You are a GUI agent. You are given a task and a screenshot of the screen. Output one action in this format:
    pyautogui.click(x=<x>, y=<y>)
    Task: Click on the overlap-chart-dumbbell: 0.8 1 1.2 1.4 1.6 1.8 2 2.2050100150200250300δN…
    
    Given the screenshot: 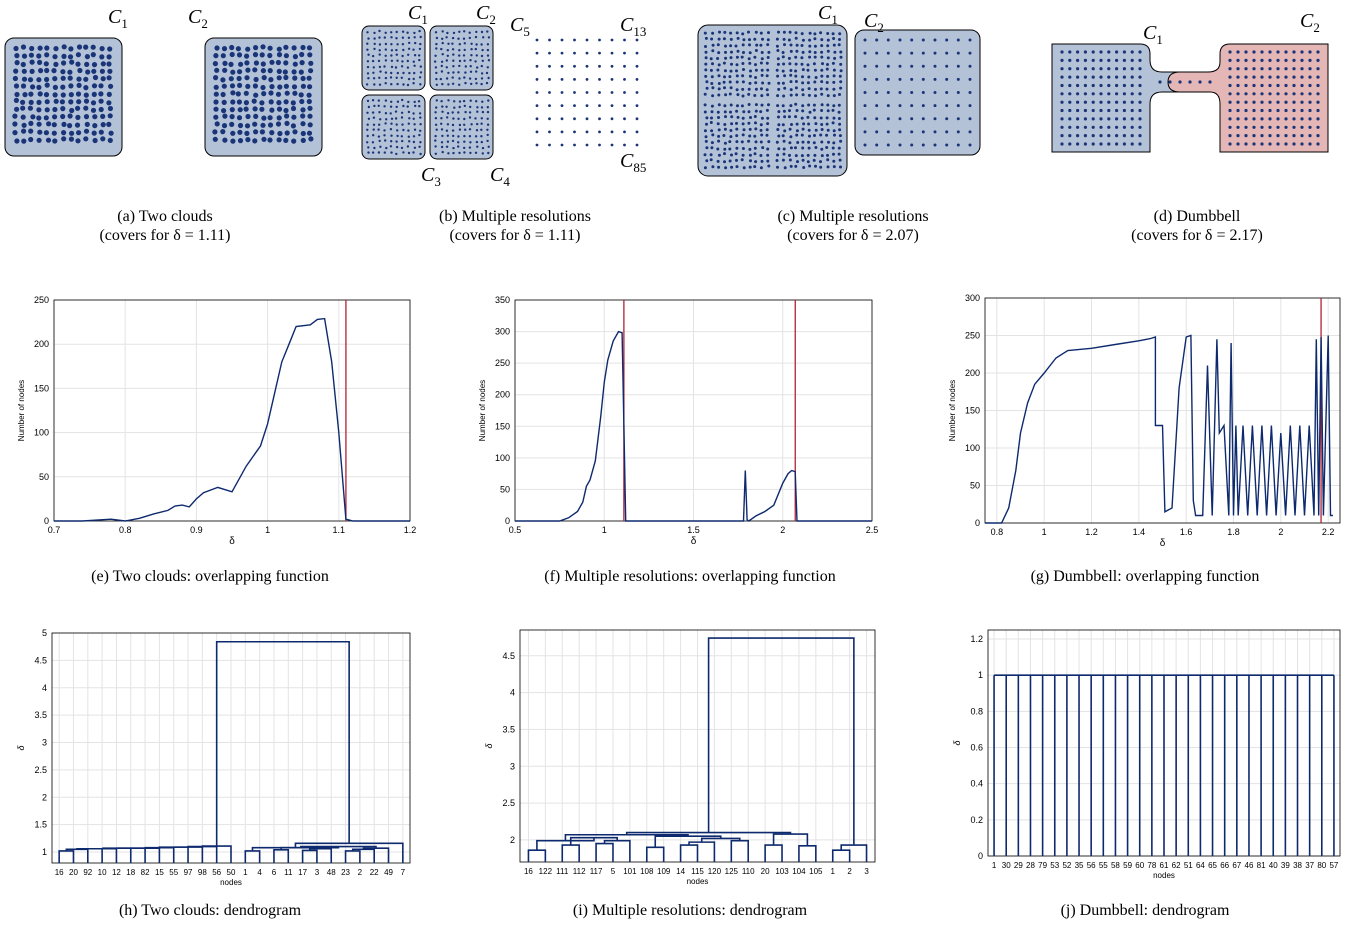 What is the action you would take?
    pyautogui.click(x=1144, y=421)
    